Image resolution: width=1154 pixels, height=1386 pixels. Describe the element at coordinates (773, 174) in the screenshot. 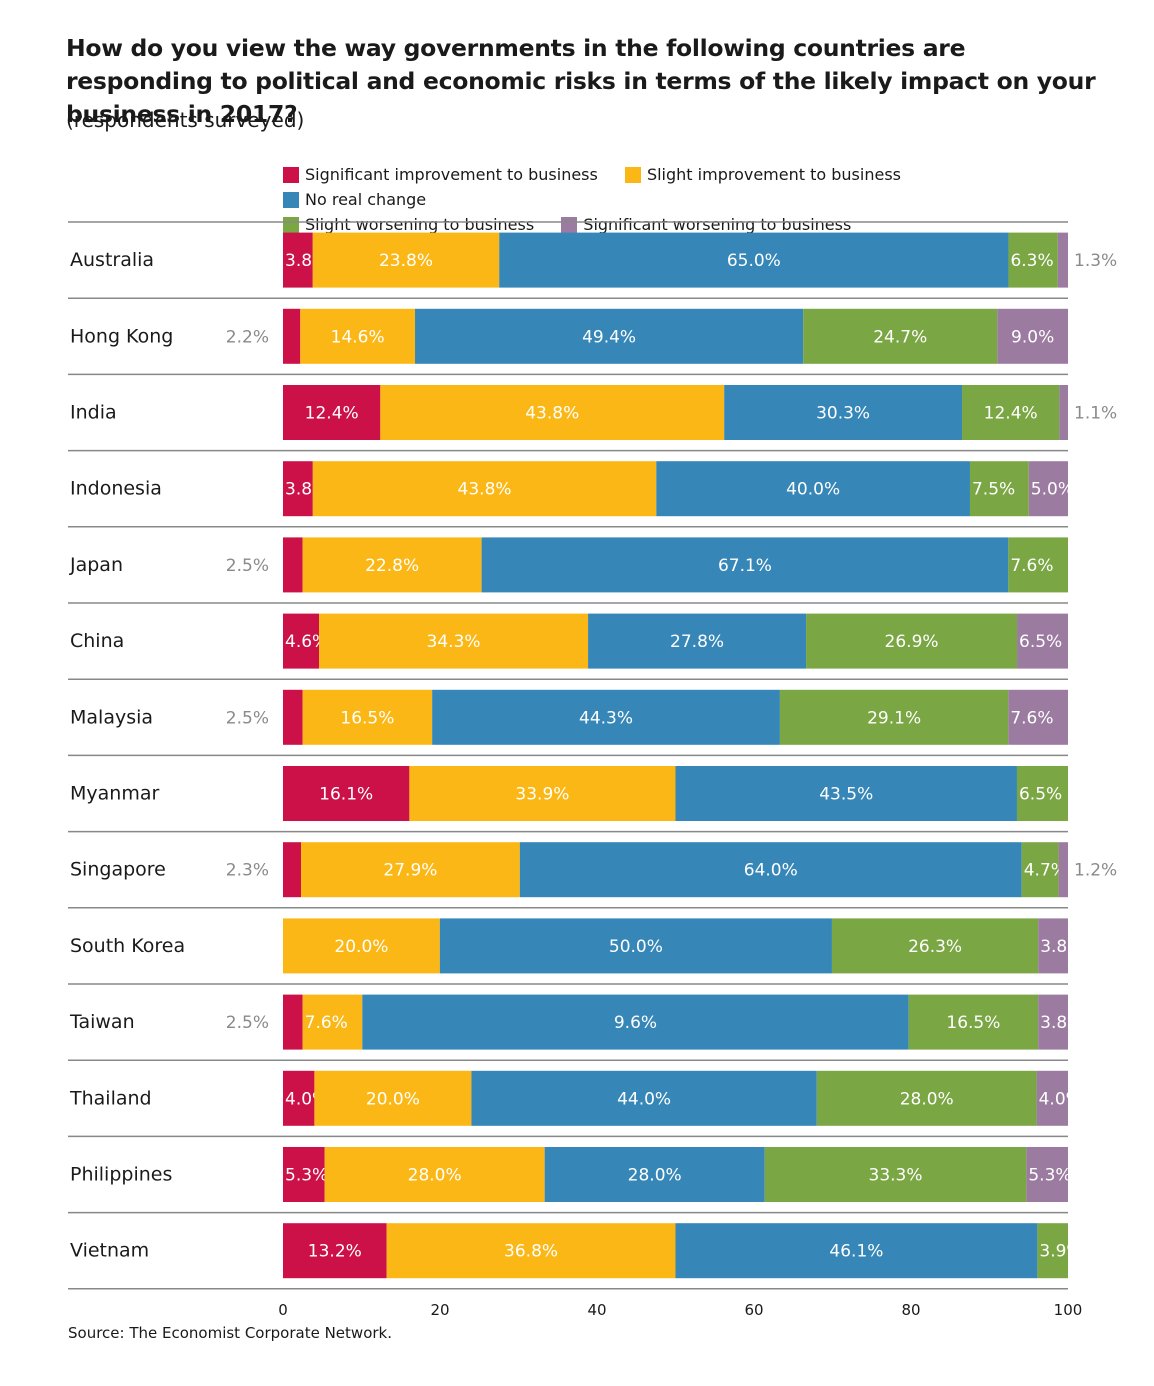

I see `legend-label: Slight improvement to business` at that location.